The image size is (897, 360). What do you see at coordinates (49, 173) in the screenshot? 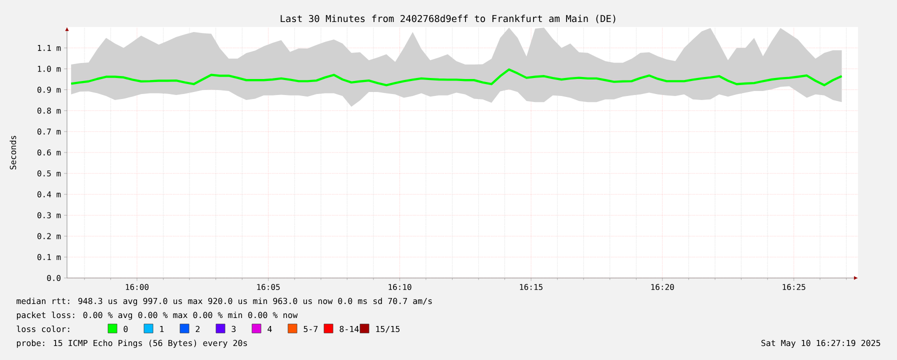
I see `y-tick-label: 0.5 m` at bounding box center [49, 173].